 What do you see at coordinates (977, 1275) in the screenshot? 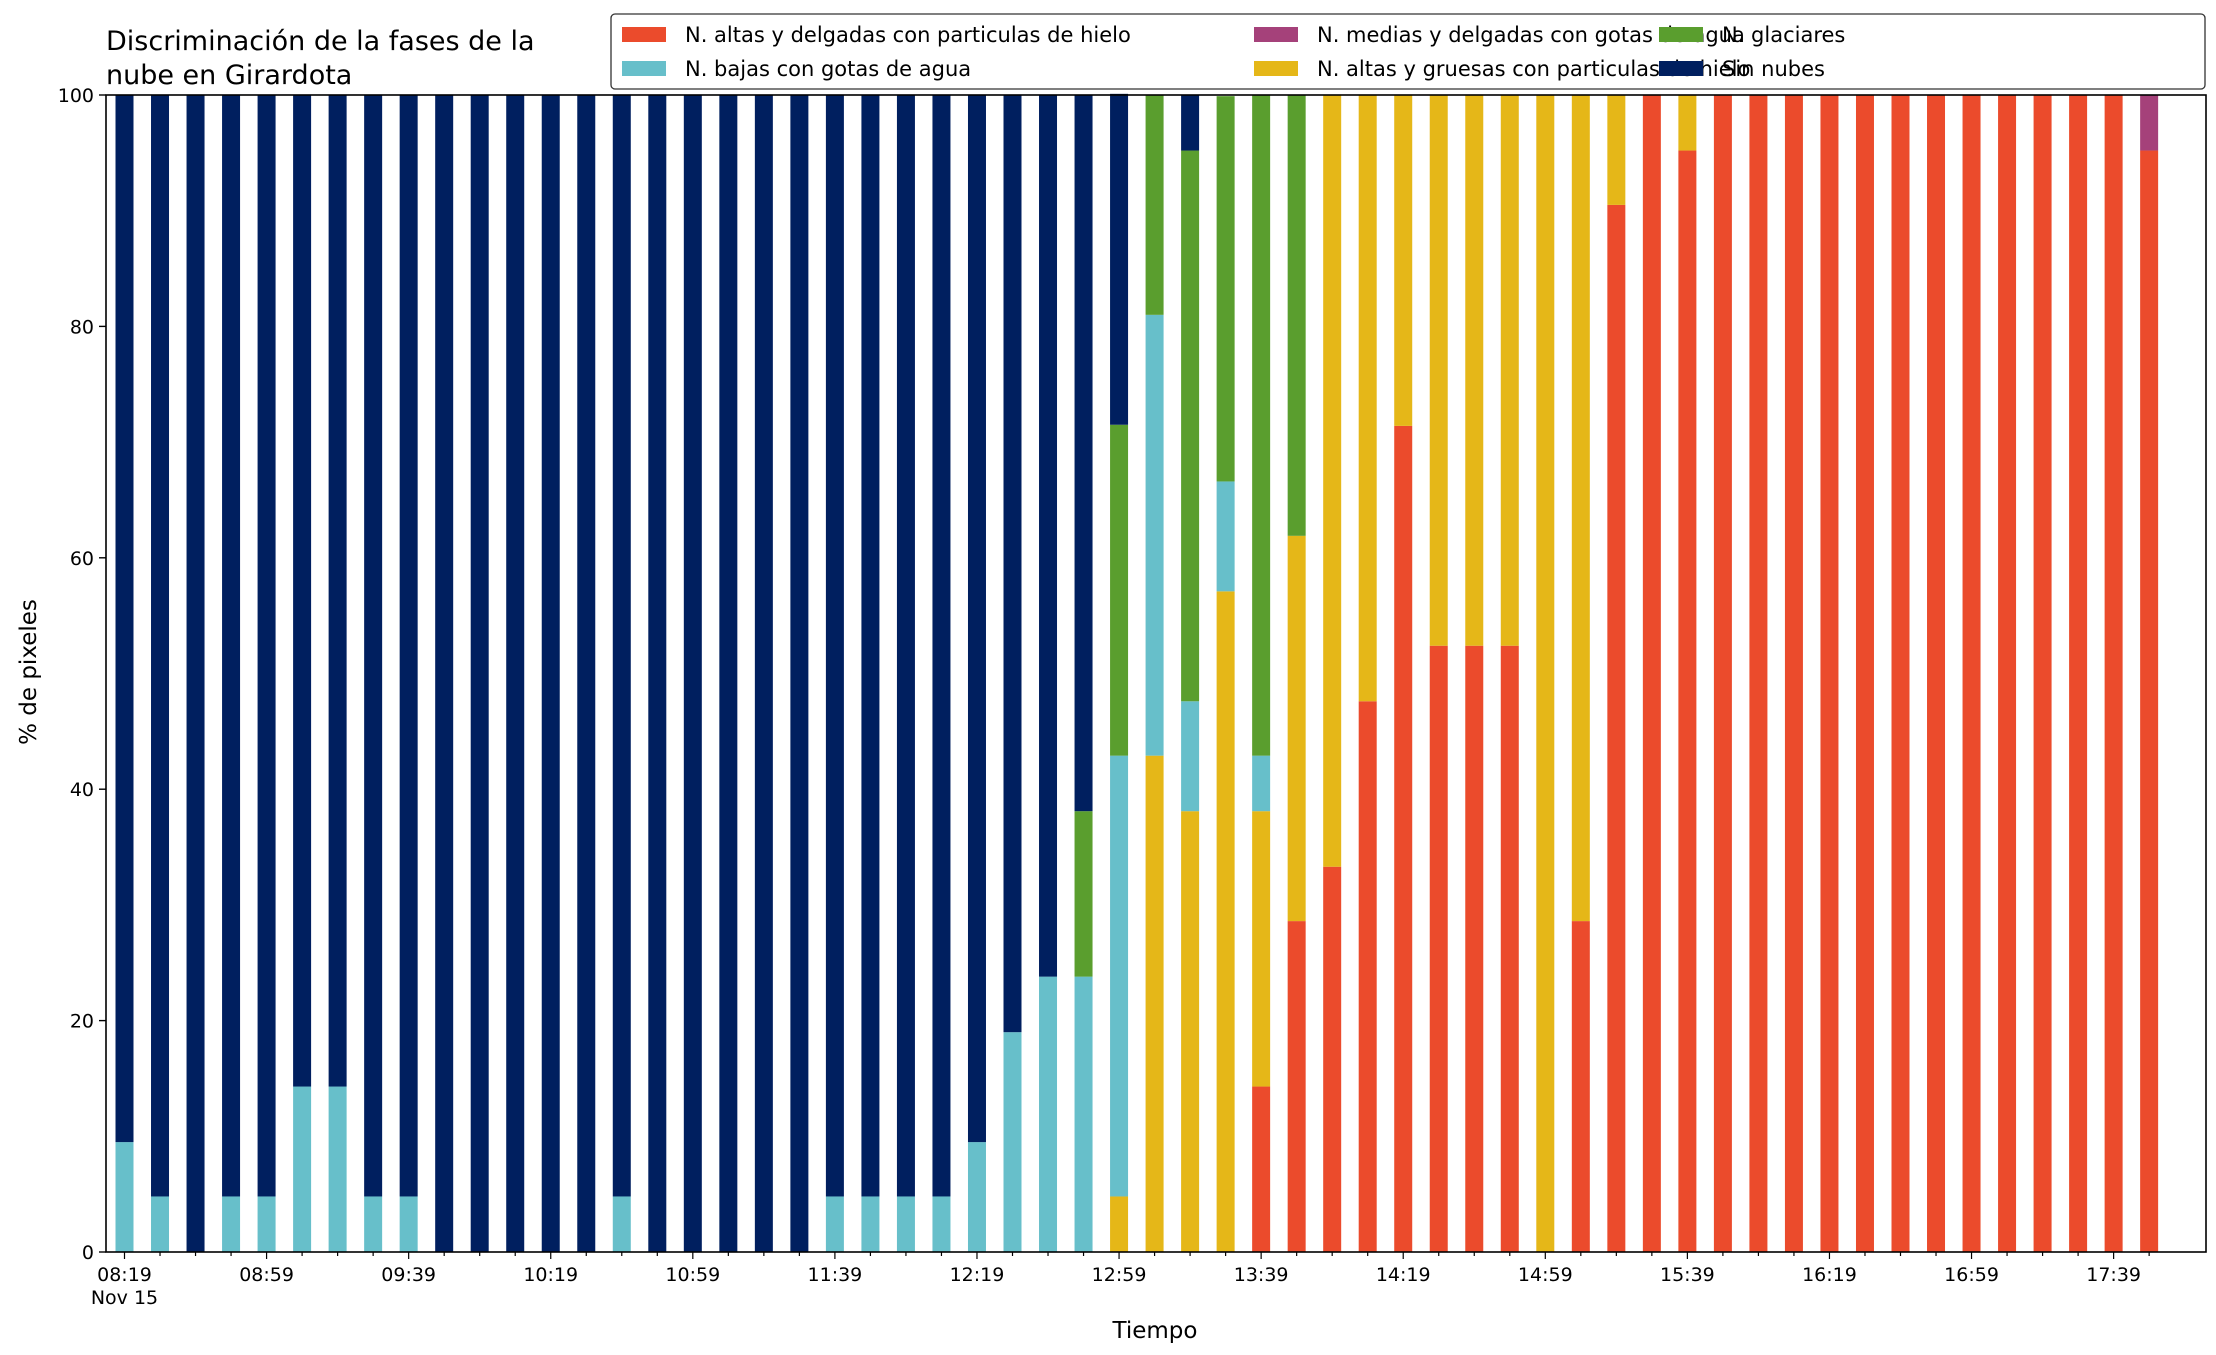
I see `x-tick-label: 12:19` at bounding box center [977, 1275].